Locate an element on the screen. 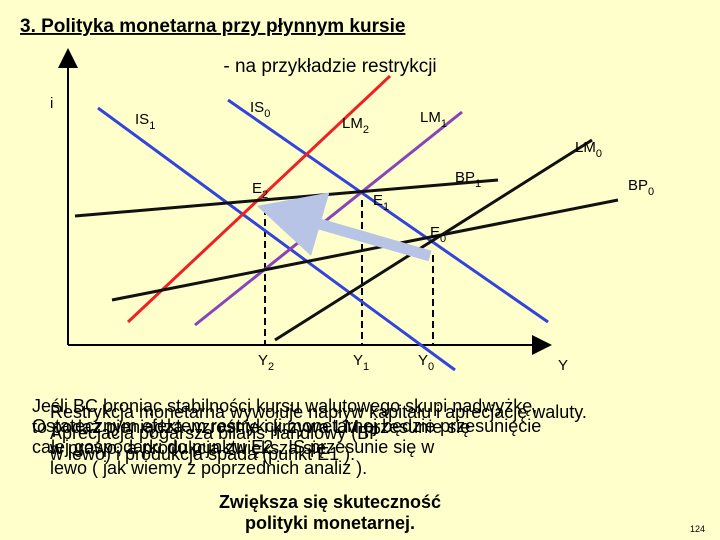 The width and height of the screenshot is (720, 540). curve-label: IS1 is located at coordinates (145, 121).